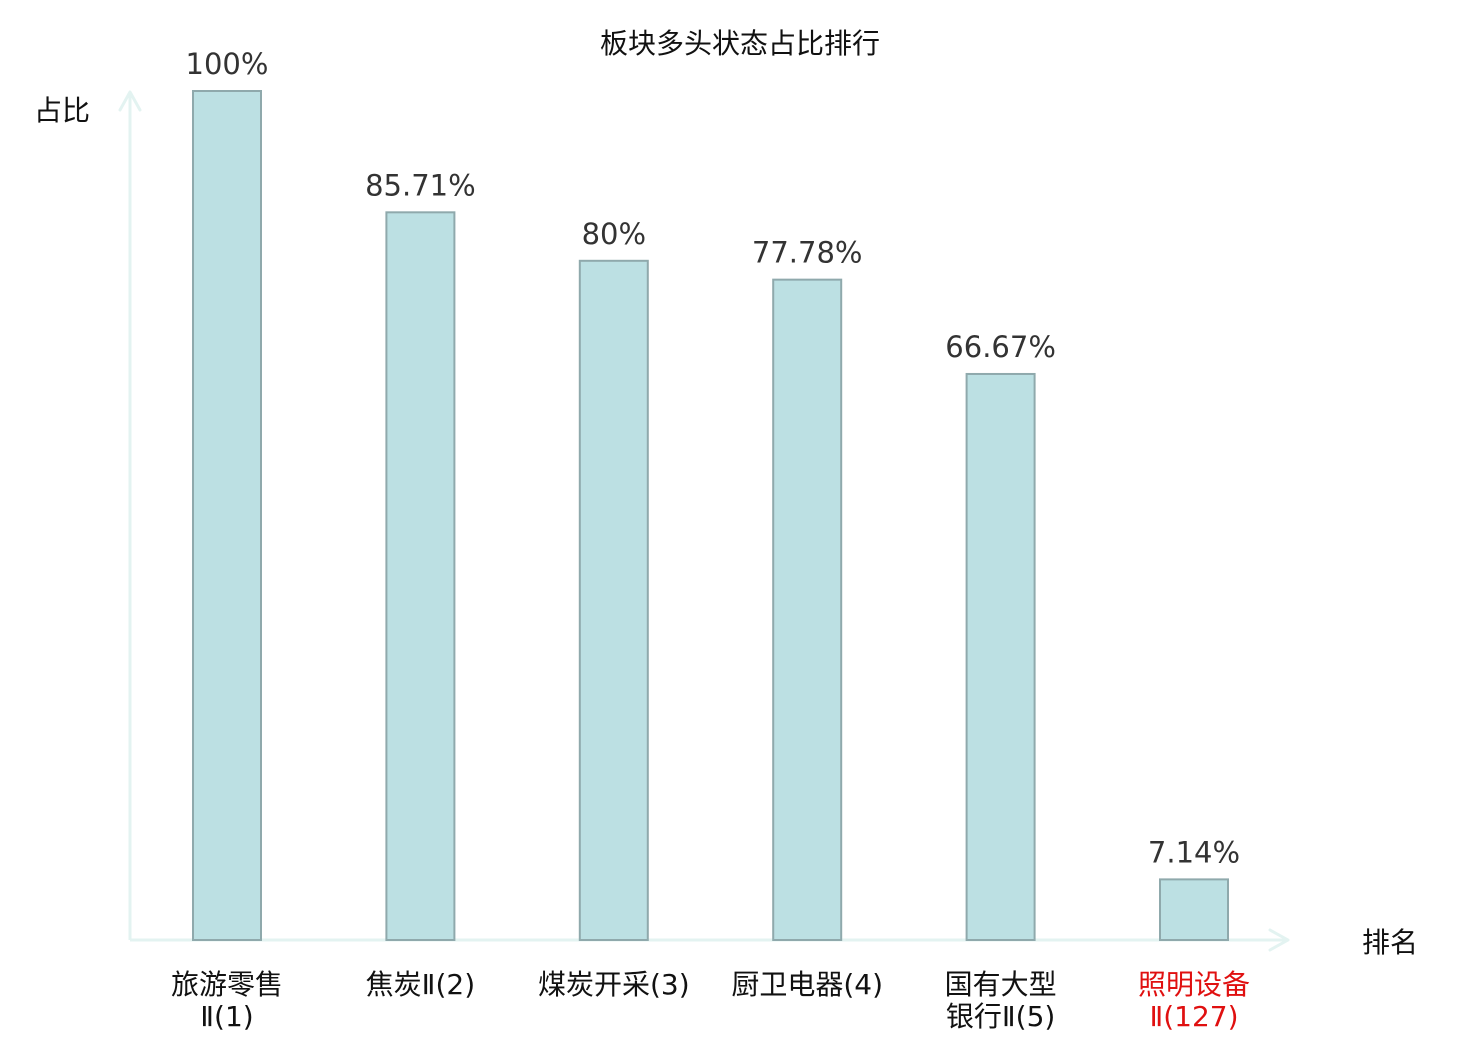  What do you see at coordinates (807, 984) in the screenshot?
I see `category-label: 厨卫电器(4)` at bounding box center [807, 984].